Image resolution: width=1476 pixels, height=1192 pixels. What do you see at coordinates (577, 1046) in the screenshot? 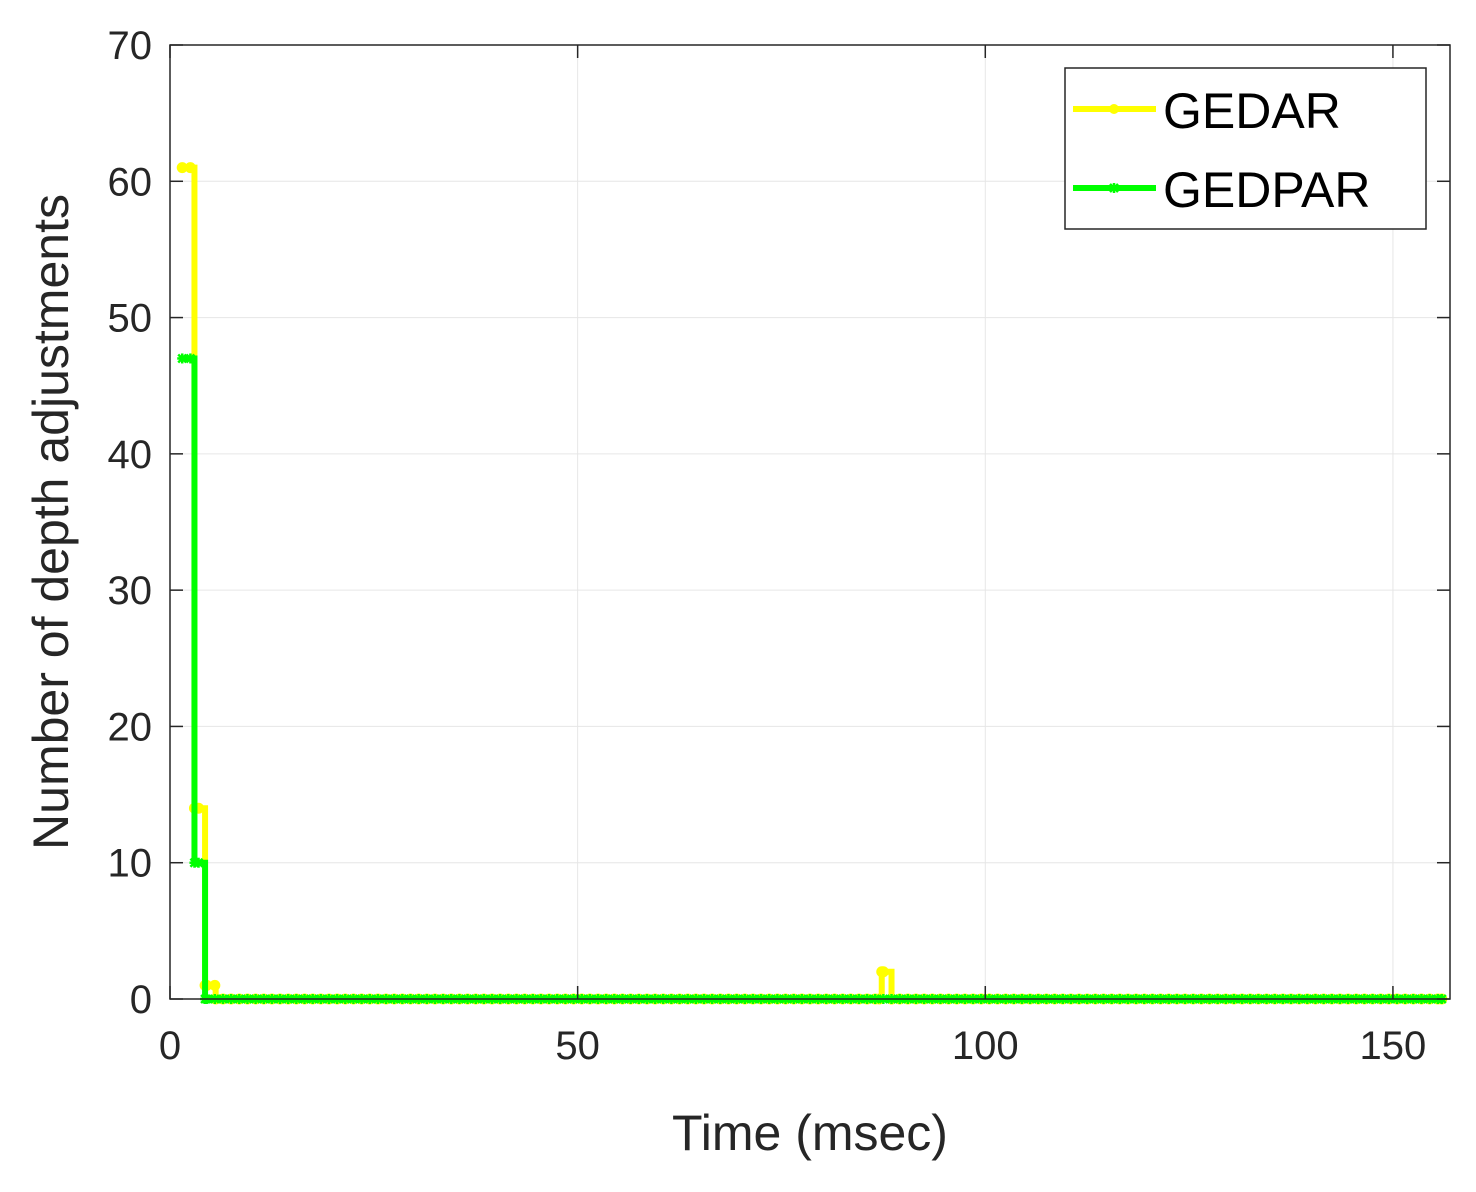
I see `x-tick-label: 50` at bounding box center [577, 1046].